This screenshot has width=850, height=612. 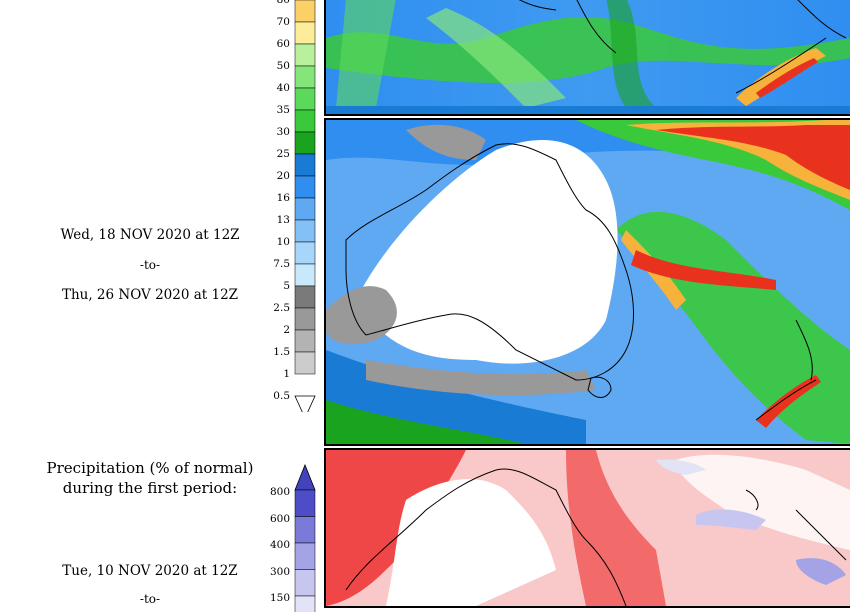 I want to click on green-band, so click(x=426, y=422).